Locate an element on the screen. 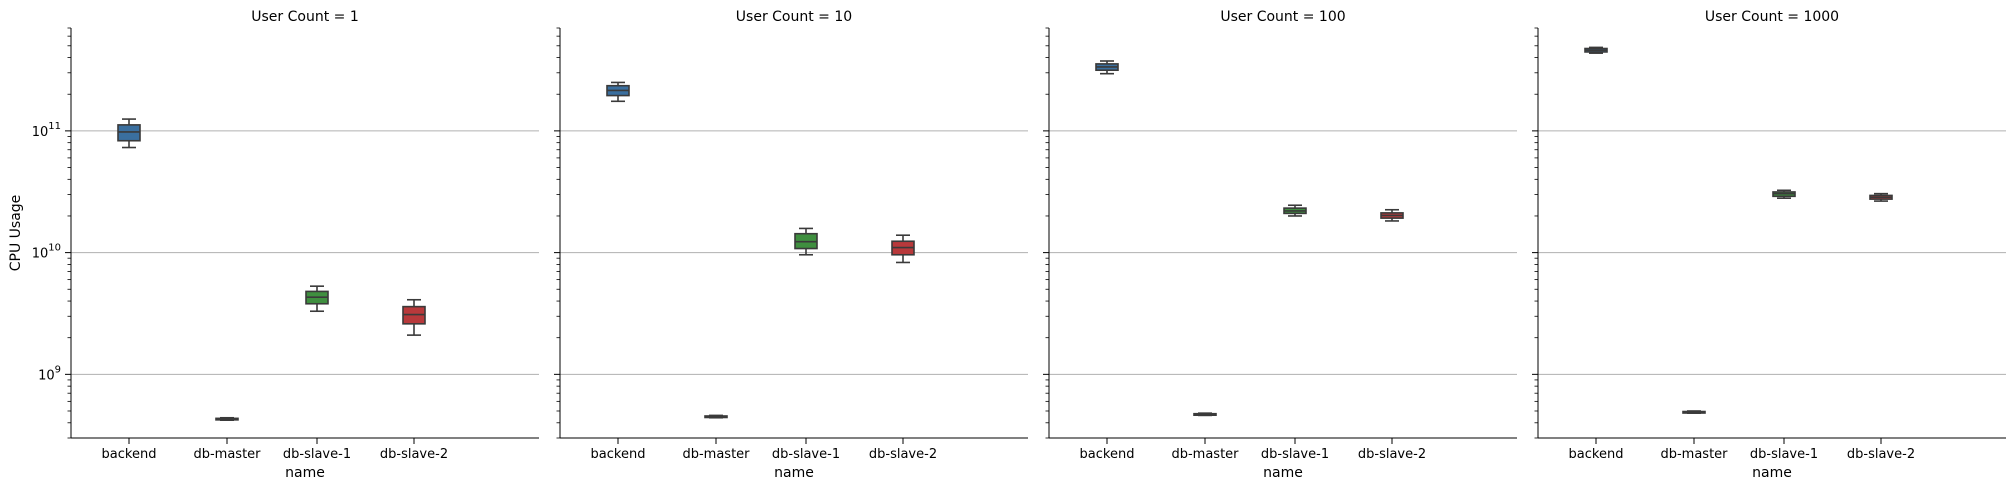  iqr-box is located at coordinates (129, 133).